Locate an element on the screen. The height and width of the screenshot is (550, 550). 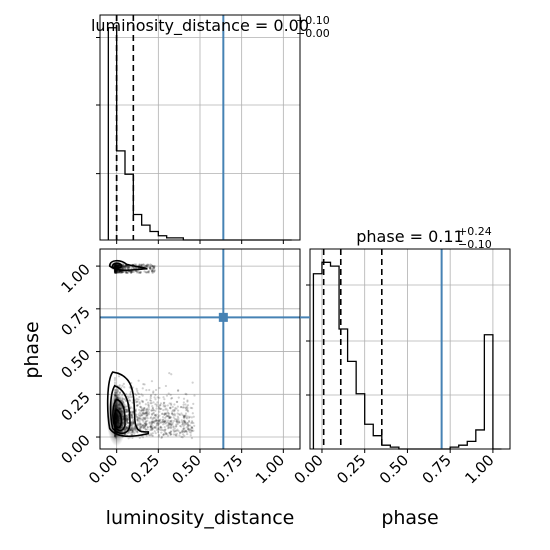
jt-ytick-label-3: 0.75 is located at coordinates (75, 321).